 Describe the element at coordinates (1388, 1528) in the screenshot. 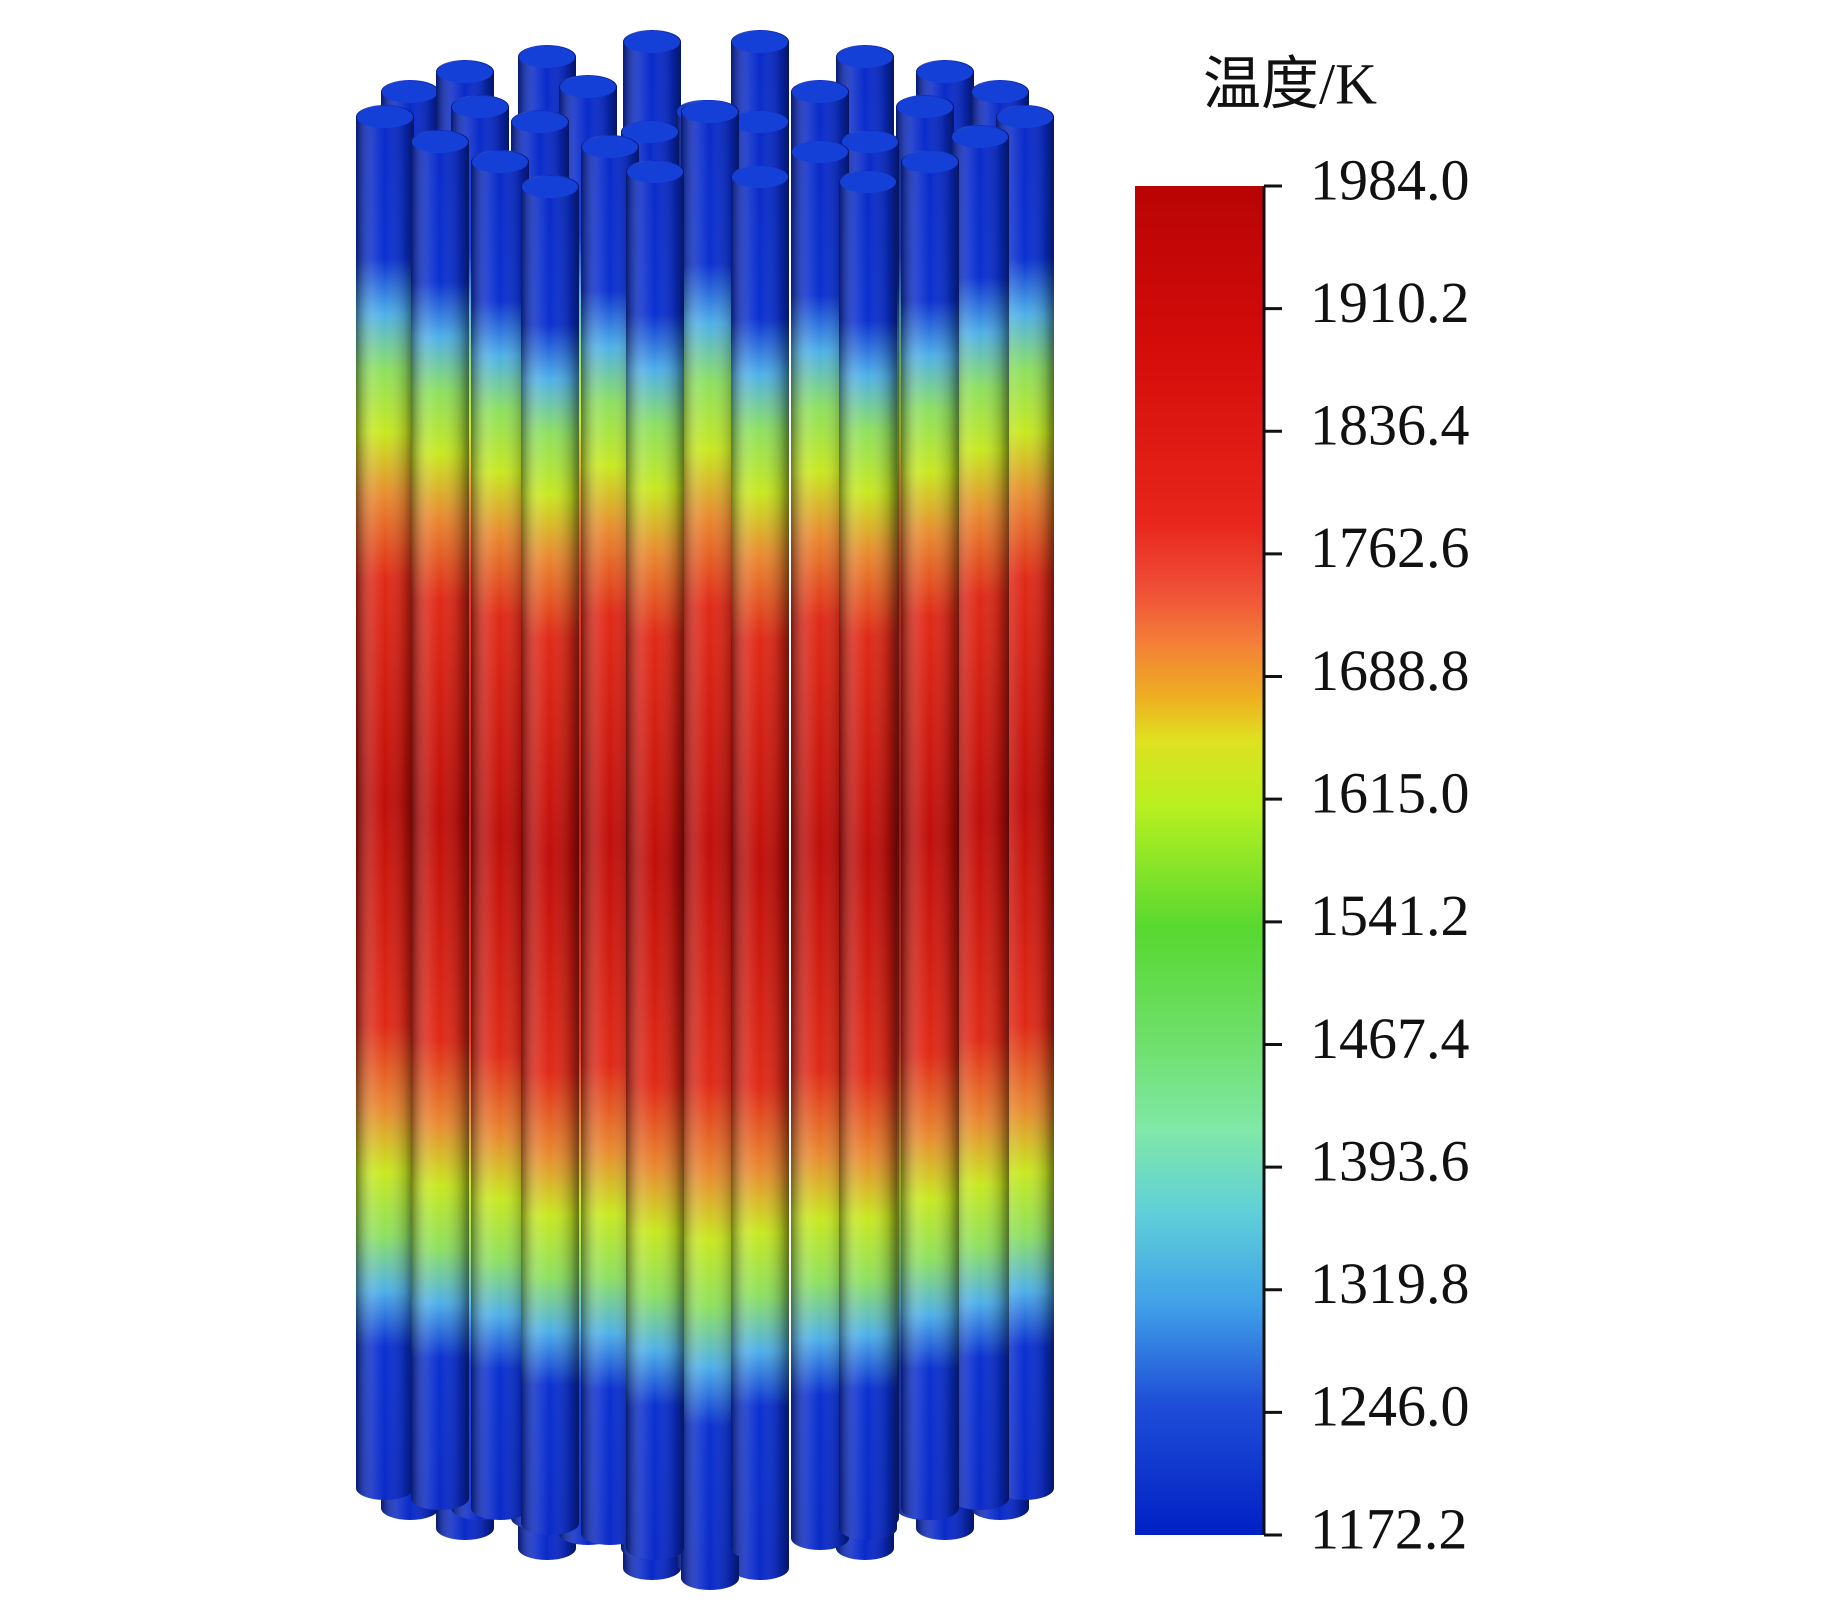

I see `tick-label: 1172.2` at that location.